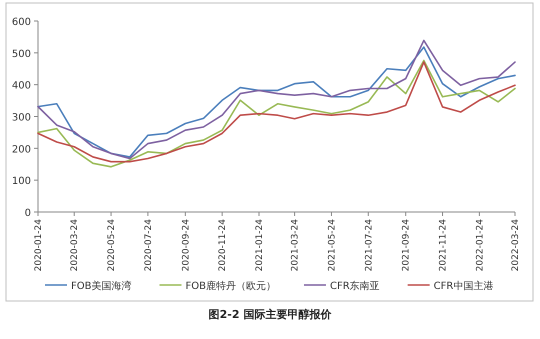 This screenshot has height=339, width=540. I want to click on y-tick-label: 200, so click(21, 150).